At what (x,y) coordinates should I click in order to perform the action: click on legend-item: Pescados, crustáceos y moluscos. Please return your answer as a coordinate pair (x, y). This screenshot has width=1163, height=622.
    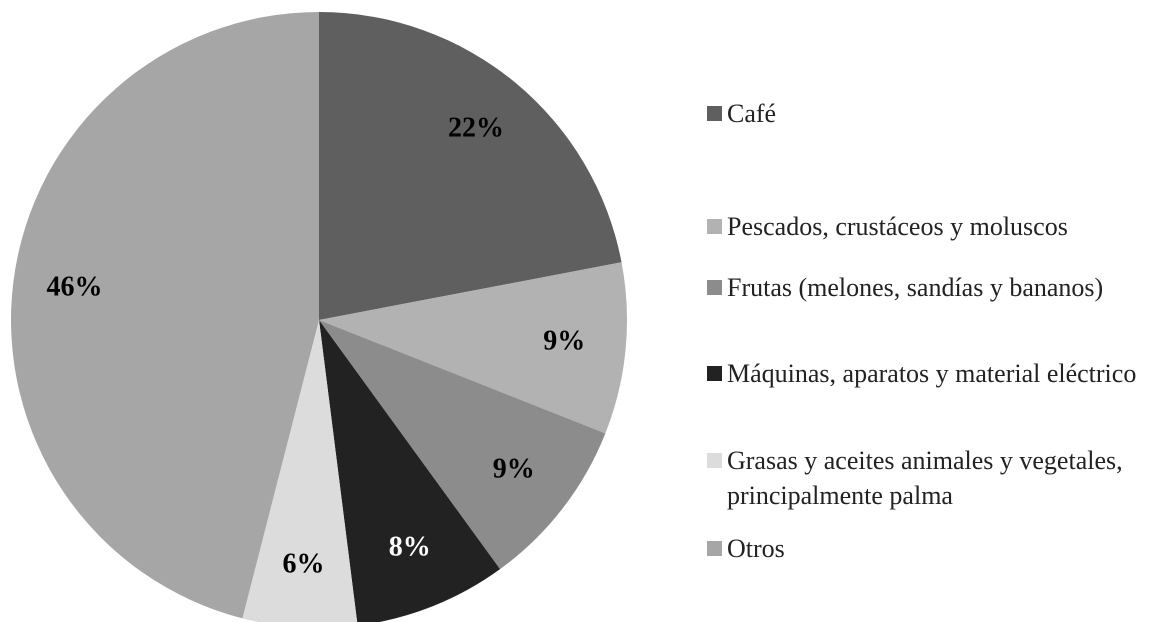
    Looking at the image, I should click on (932, 226).